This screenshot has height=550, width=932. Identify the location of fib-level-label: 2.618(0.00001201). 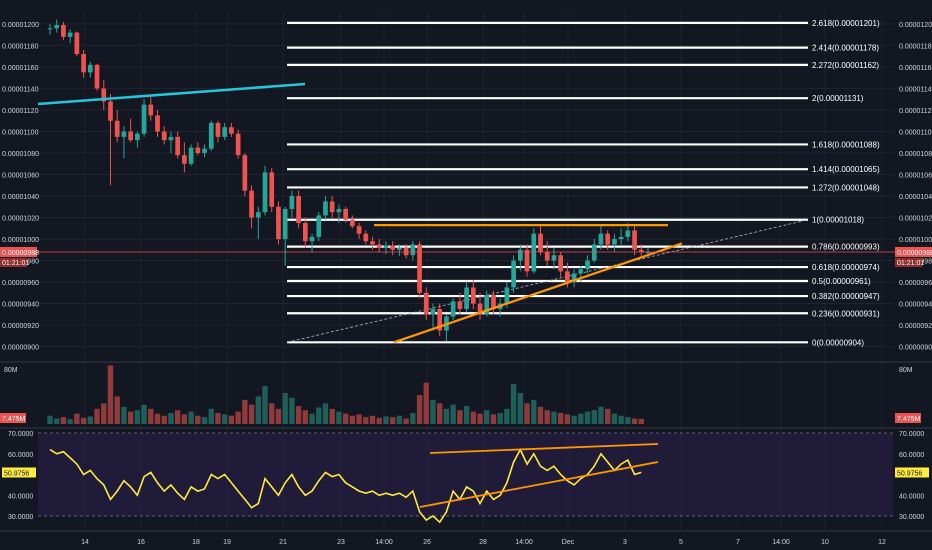
(846, 23).